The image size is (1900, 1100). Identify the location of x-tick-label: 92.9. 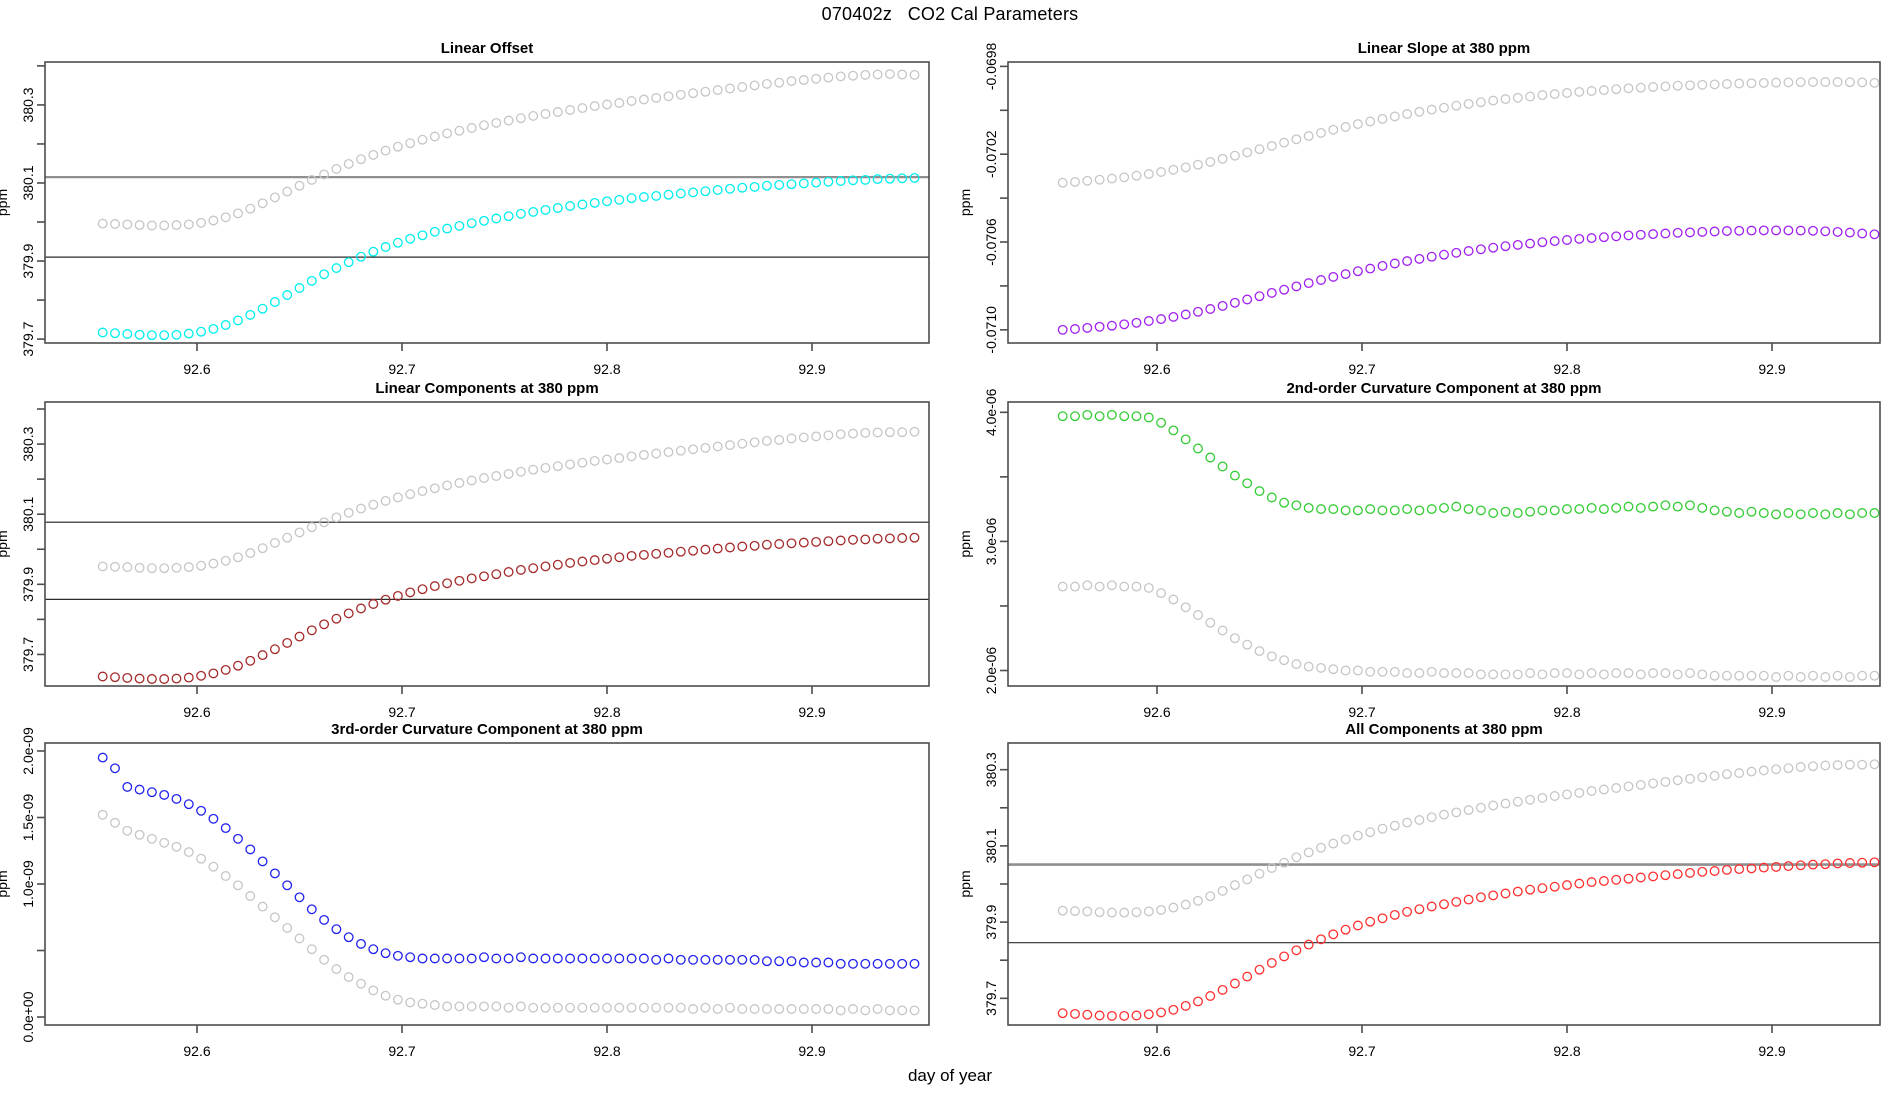
(1771, 369).